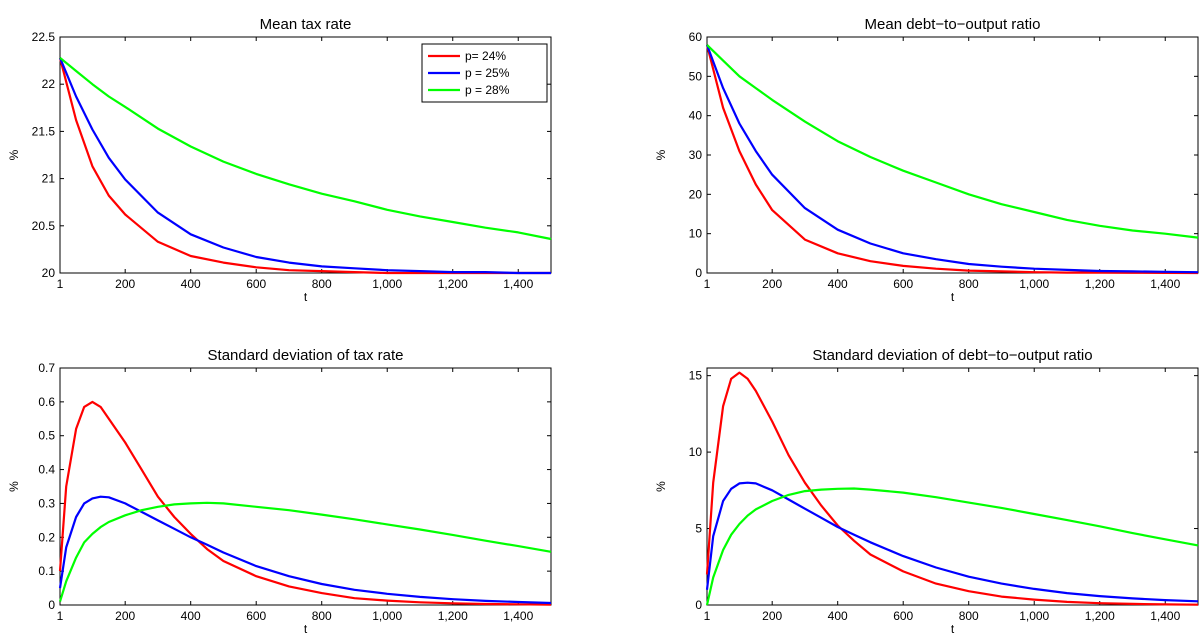 This screenshot has height=641, width=1201. Describe the element at coordinates (46, 436) in the screenshot. I see `y-tick-label: 0.5` at that location.